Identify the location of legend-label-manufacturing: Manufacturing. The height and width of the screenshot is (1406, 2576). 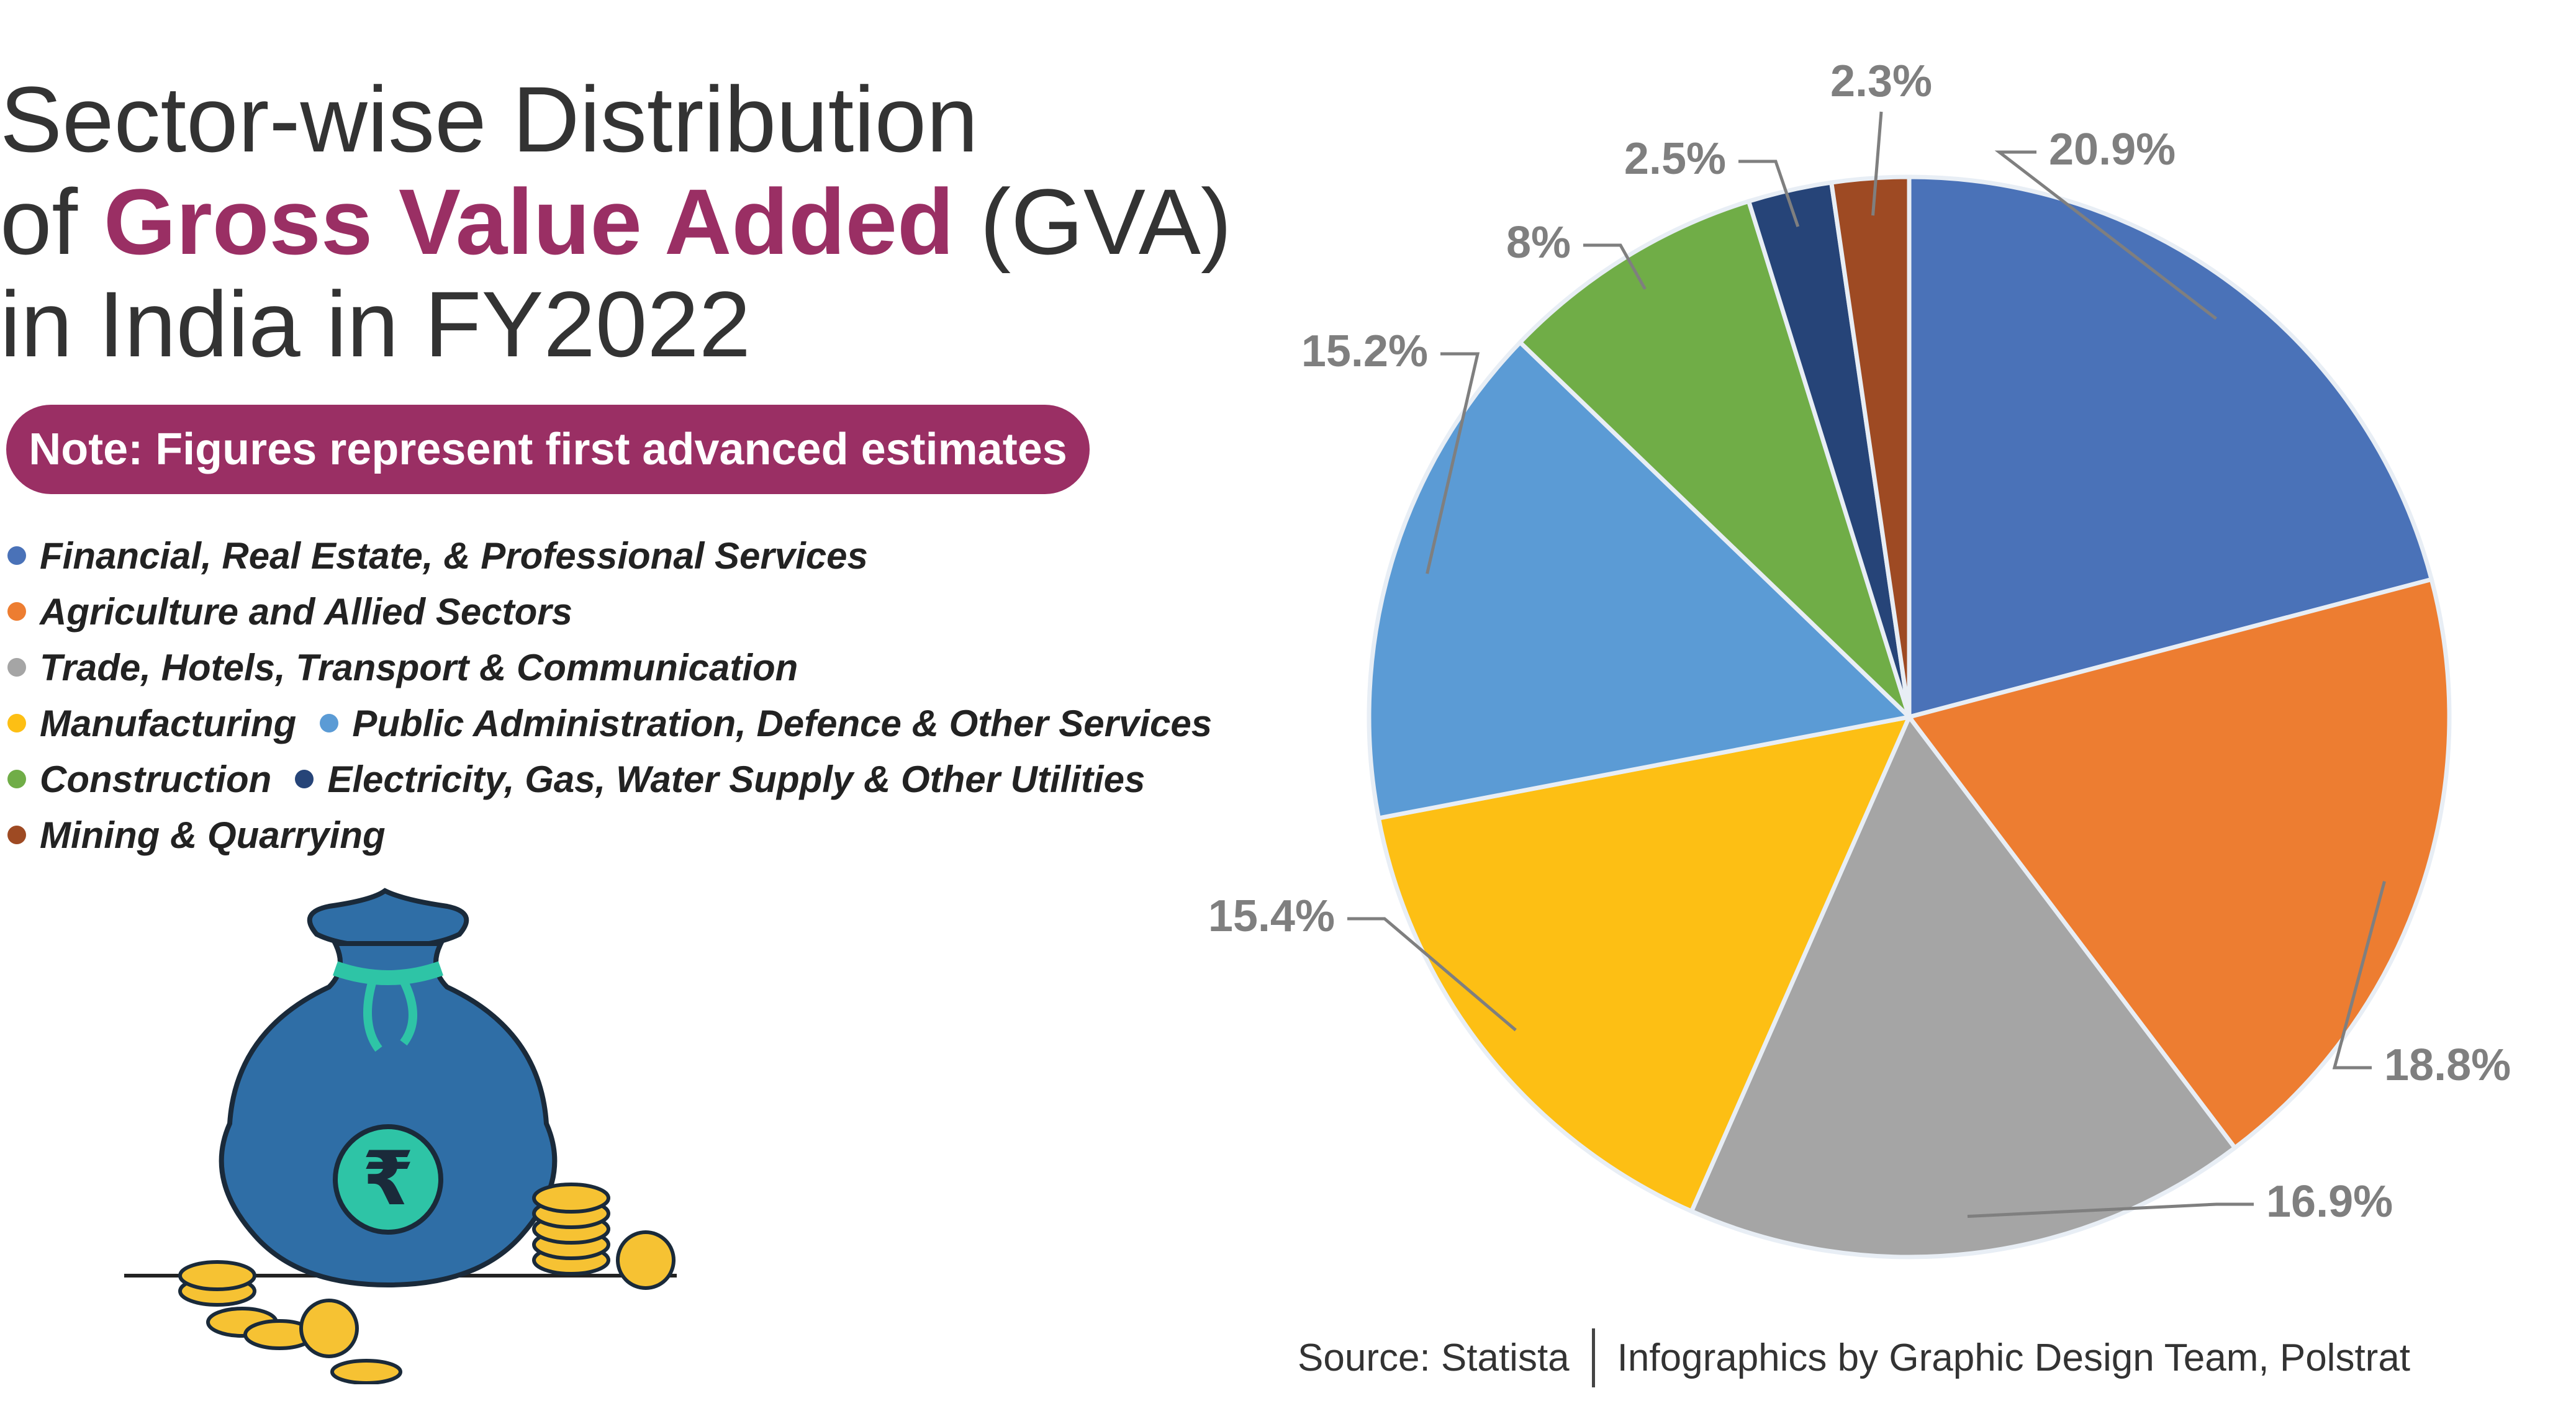
(168, 723).